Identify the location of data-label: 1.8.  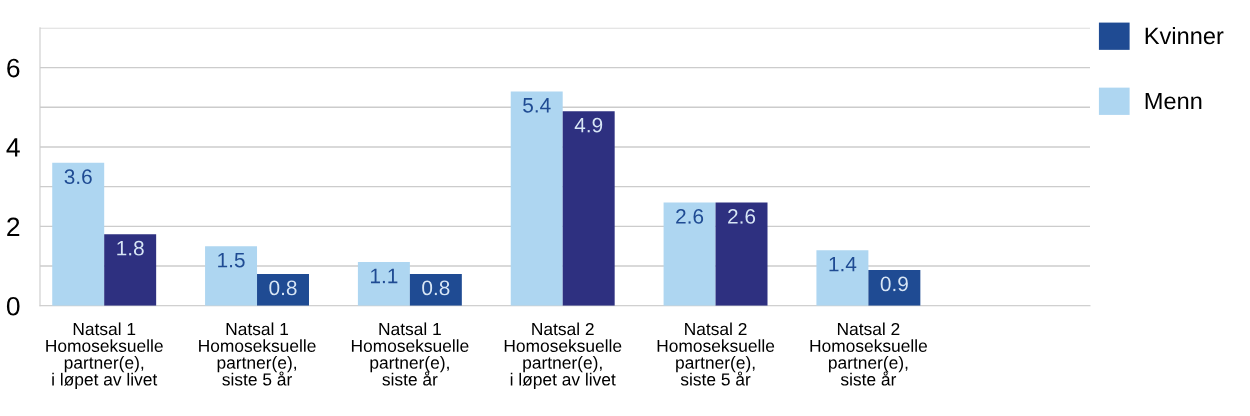
(130, 248).